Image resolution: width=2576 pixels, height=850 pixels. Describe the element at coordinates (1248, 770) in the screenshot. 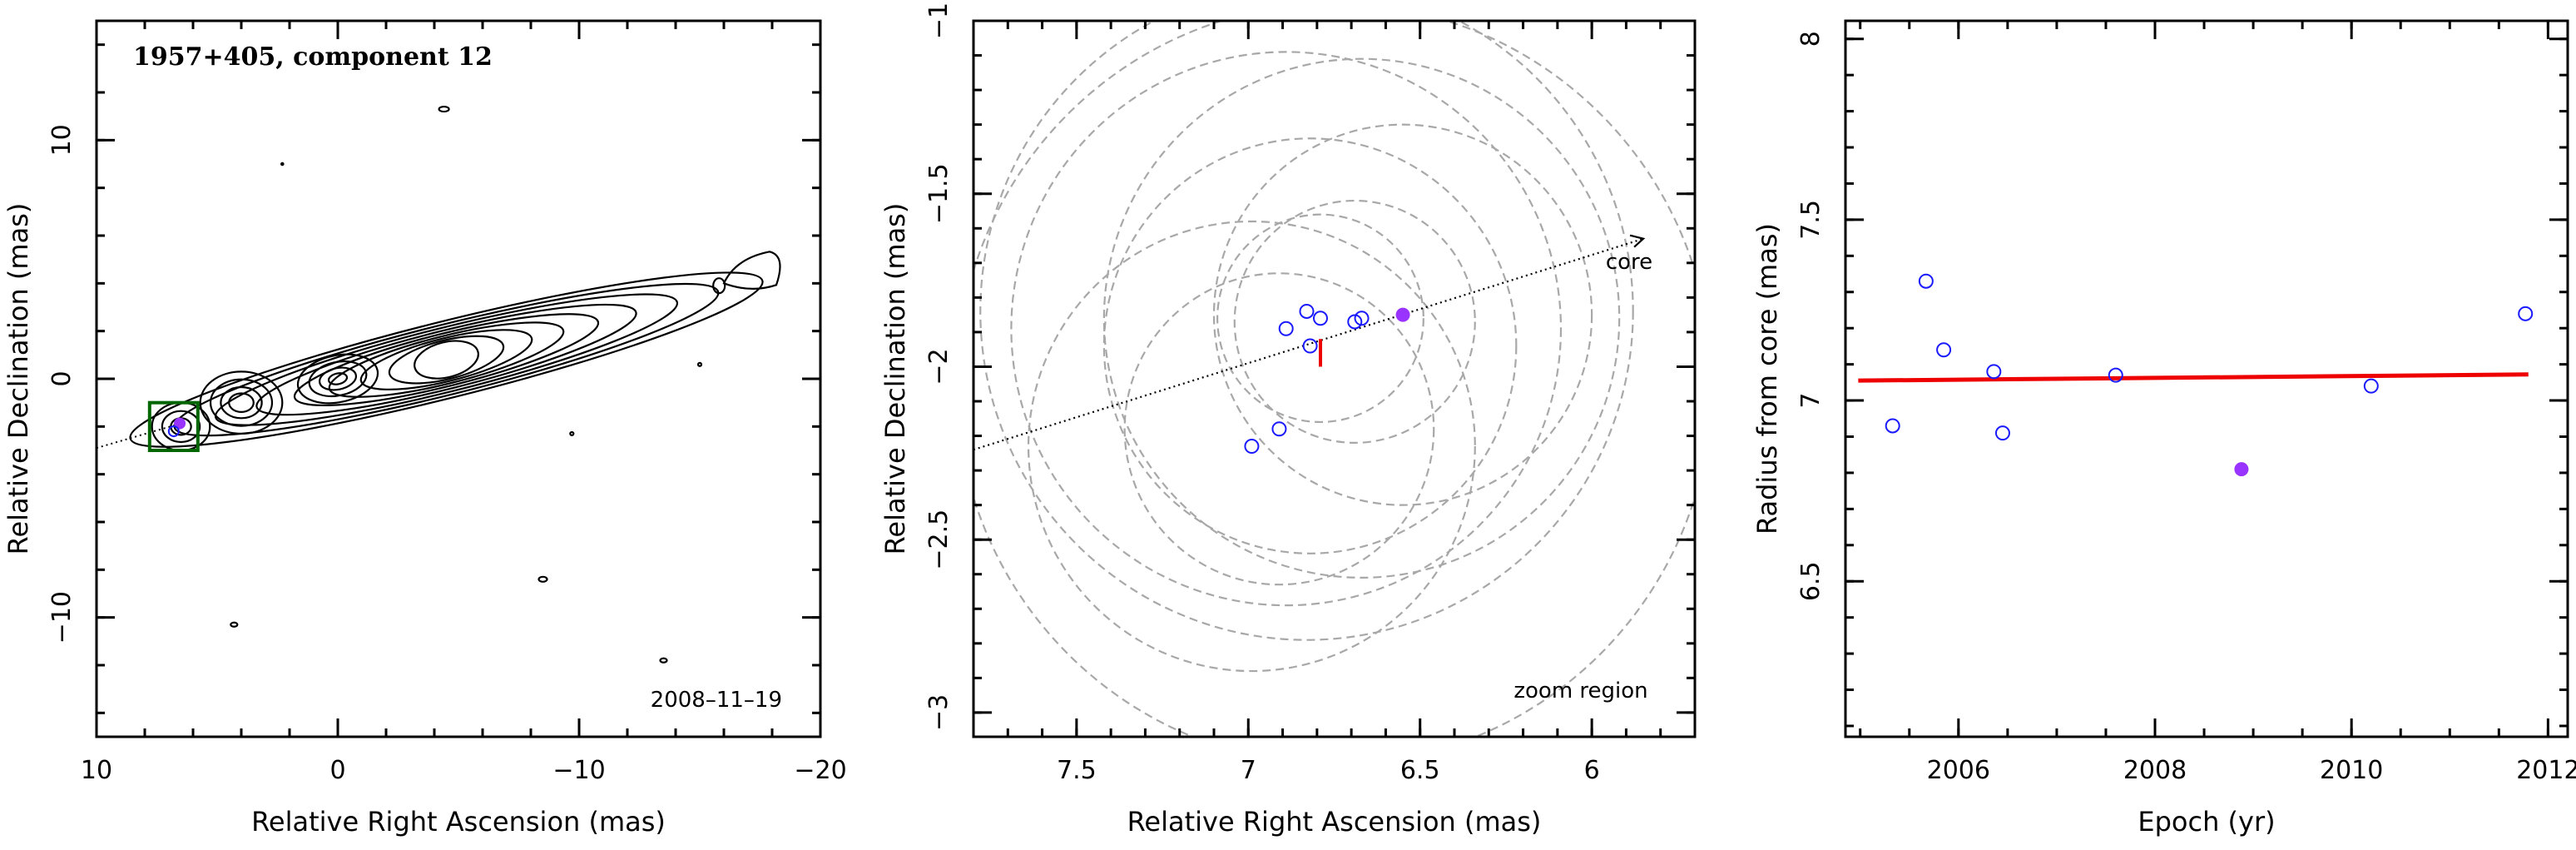

I see `x-tick-label: 7` at that location.